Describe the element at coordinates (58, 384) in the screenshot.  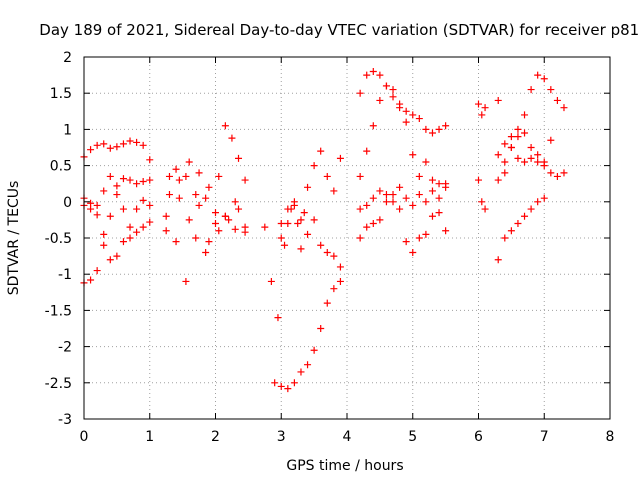
I see `y-tick-label: -2.5` at that location.